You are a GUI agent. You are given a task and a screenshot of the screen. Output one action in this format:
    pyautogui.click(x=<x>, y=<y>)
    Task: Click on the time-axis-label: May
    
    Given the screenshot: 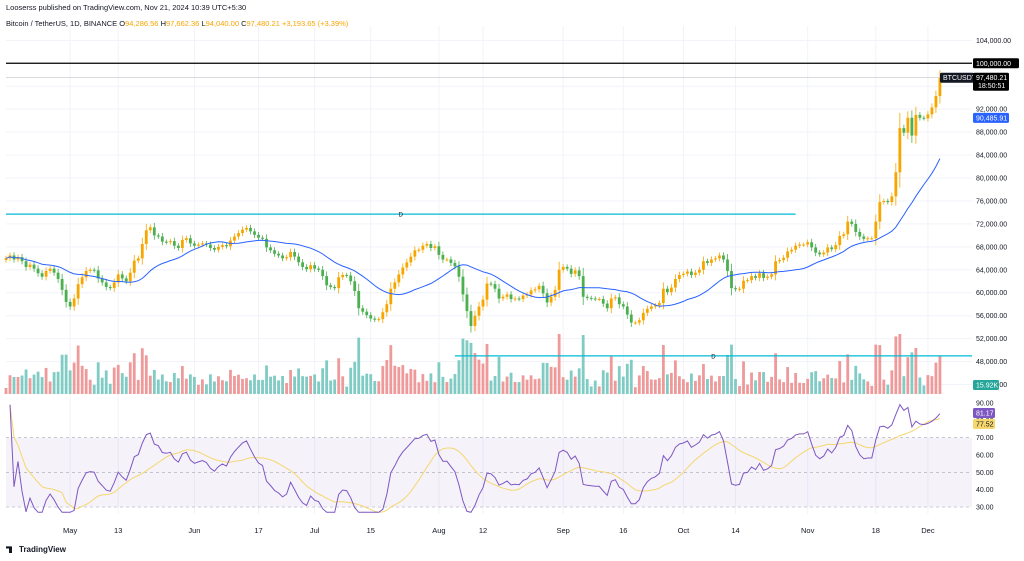 What is the action you would take?
    pyautogui.click(x=70, y=530)
    